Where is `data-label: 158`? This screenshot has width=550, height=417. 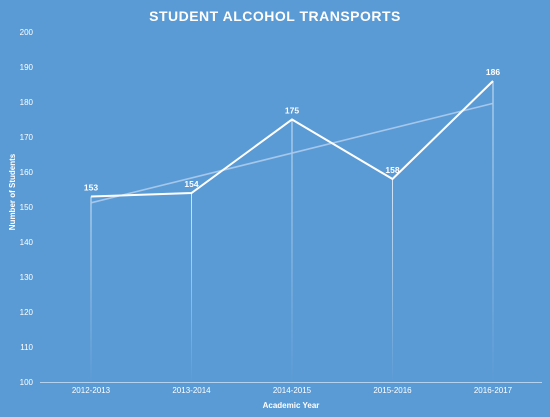 data-label: 158 is located at coordinates (392, 170).